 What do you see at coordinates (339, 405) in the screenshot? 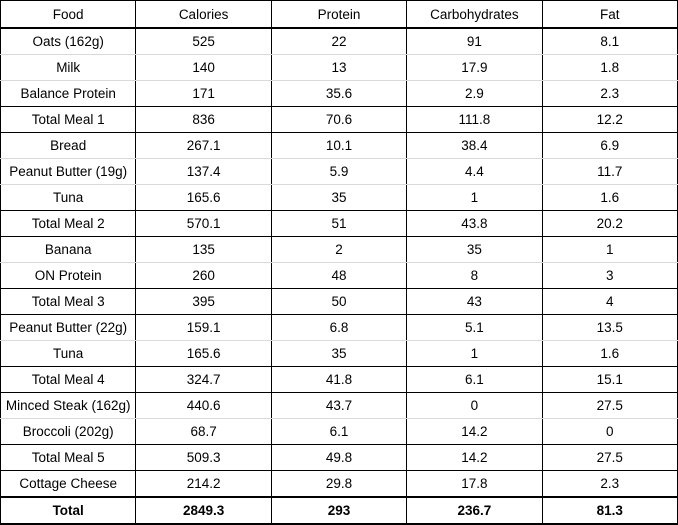
I see `cell-protein: 43.7` at bounding box center [339, 405].